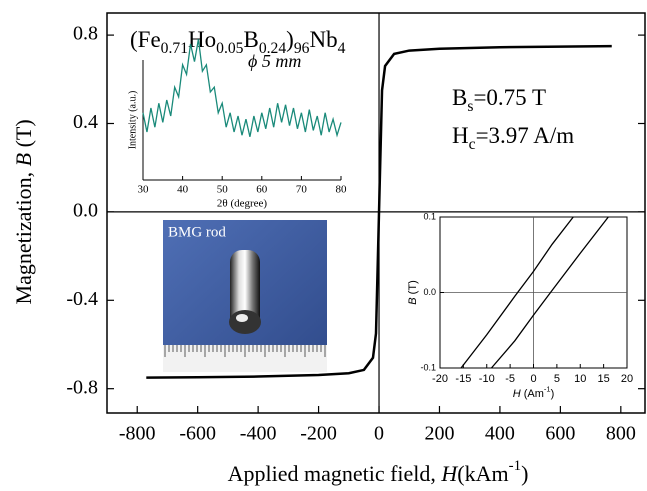  I want to click on text-part: 0.71, so click(174, 47).